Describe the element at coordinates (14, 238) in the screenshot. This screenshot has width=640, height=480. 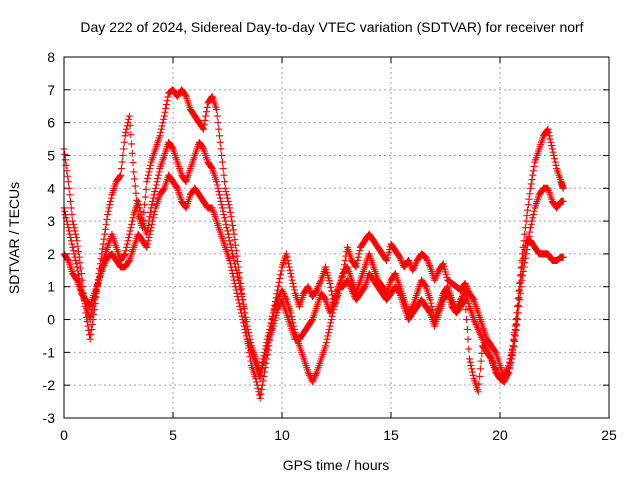
I see `y-axis-label: SDTVAR / TECUs` at that location.